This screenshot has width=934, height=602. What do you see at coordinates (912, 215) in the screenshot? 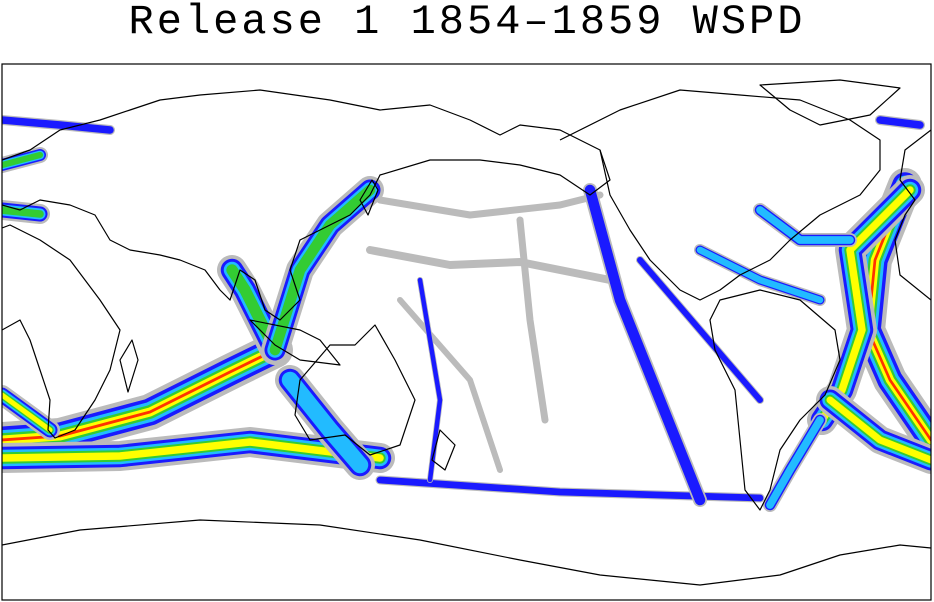
I see `europe-africa-east` at bounding box center [912, 215].